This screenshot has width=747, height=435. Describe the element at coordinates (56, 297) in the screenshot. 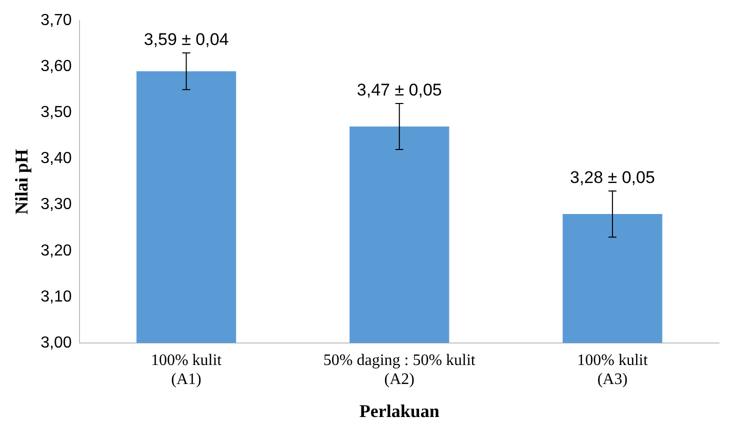

I see `y-tick-label: 3,10` at that location.